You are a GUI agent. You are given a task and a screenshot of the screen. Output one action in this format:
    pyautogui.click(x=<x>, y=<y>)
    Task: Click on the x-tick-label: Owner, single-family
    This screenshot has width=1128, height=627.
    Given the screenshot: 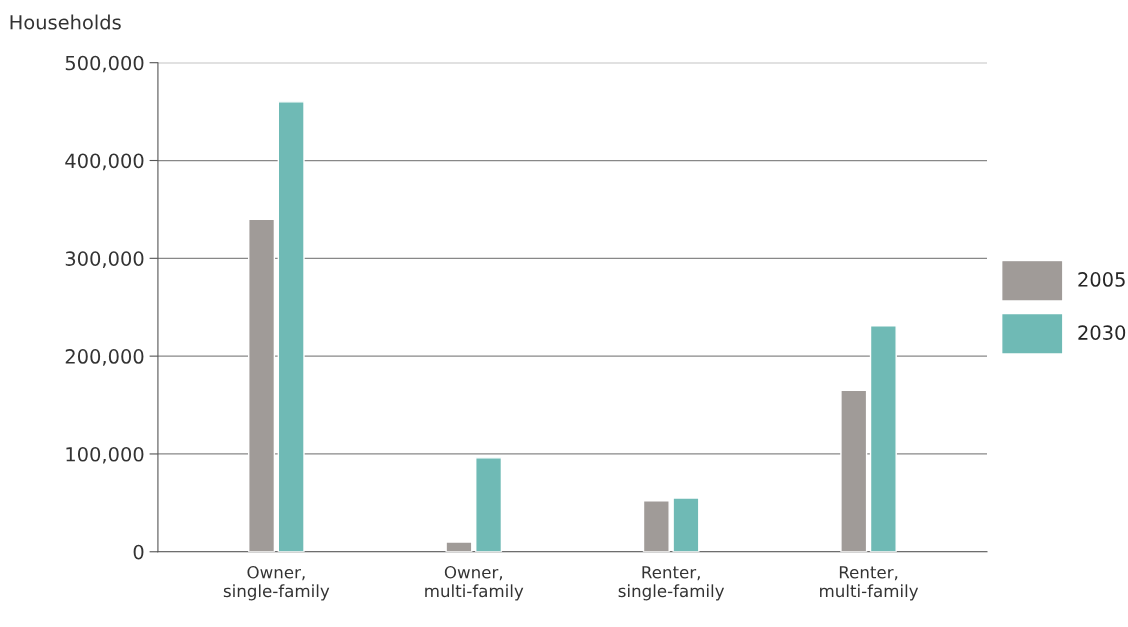 What is the action you would take?
    pyautogui.click(x=276, y=583)
    